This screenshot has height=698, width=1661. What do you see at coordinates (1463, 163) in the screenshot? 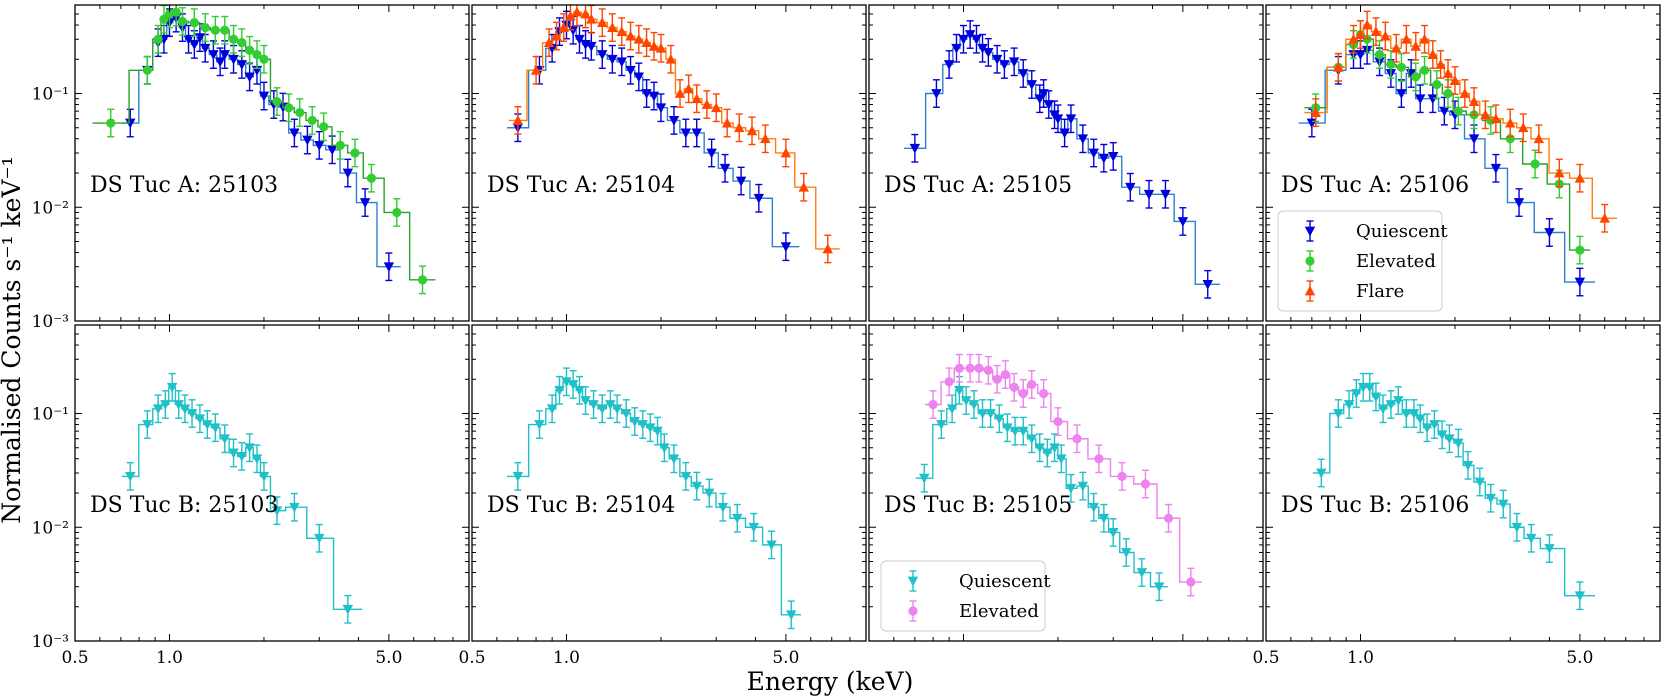
I see `panel-4: DS Tuc A: 25106 Quiescent Elevated Flare` at bounding box center [1463, 163].